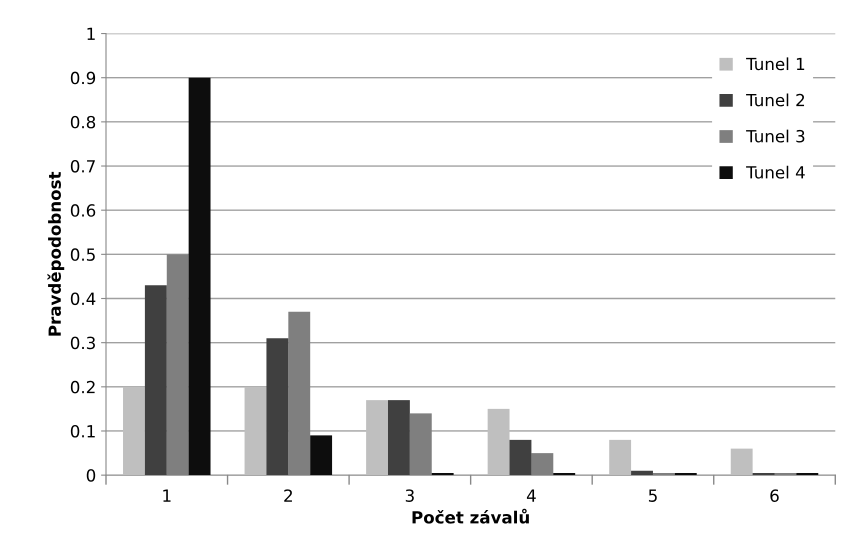 The height and width of the screenshot is (559, 848). What do you see at coordinates (410, 495) in the screenshot?
I see `x-tick-label: 3` at bounding box center [410, 495].